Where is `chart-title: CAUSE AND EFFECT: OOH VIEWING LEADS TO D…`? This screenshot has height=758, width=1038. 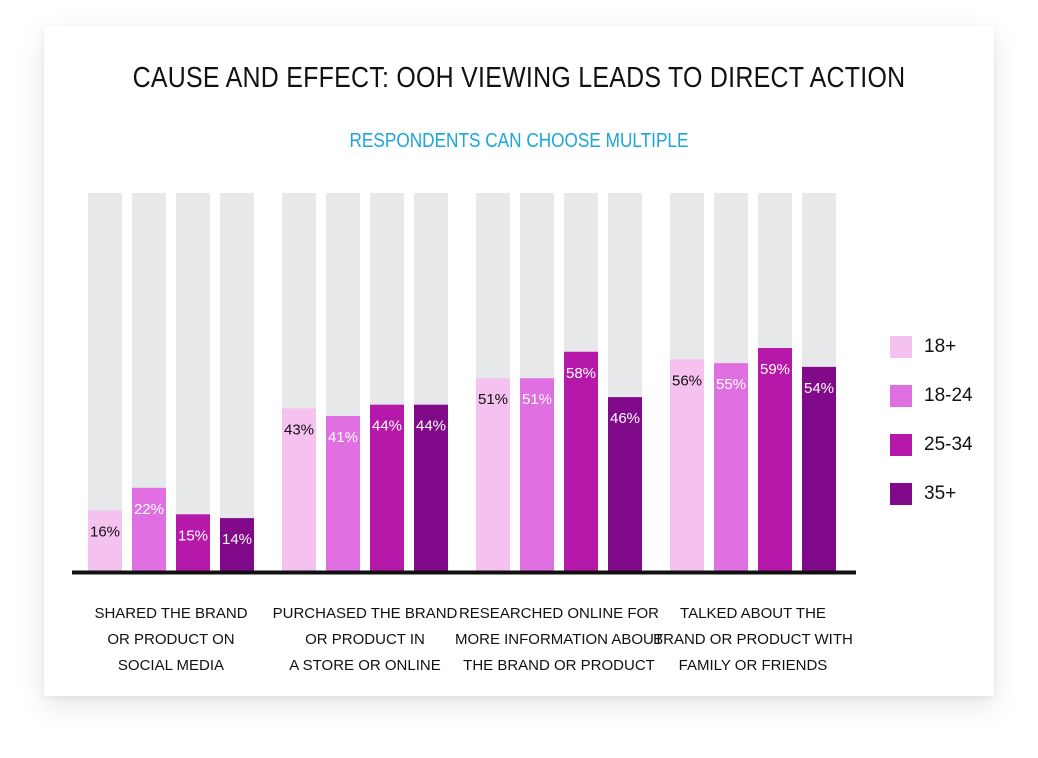
chart-title: CAUSE AND EFFECT: OOH VIEWING LEADS TO D… is located at coordinates (519, 78).